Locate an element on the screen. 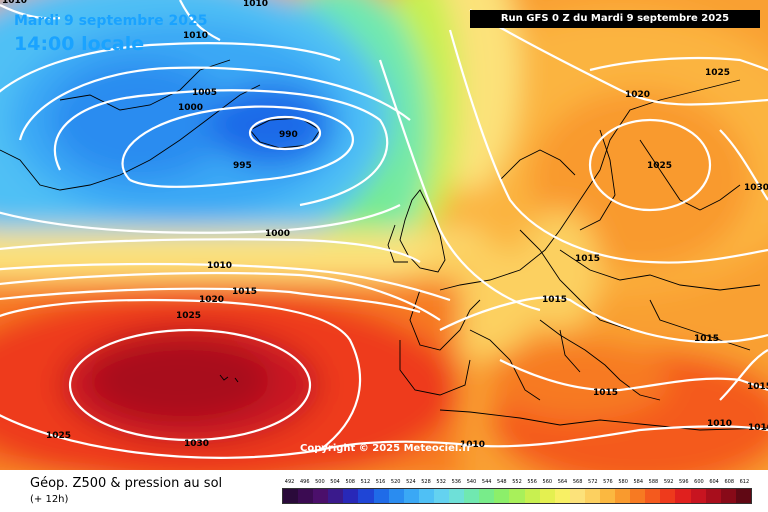 This screenshot has height=512, width=768. color-scale-label: 492 is located at coordinates (289, 482).